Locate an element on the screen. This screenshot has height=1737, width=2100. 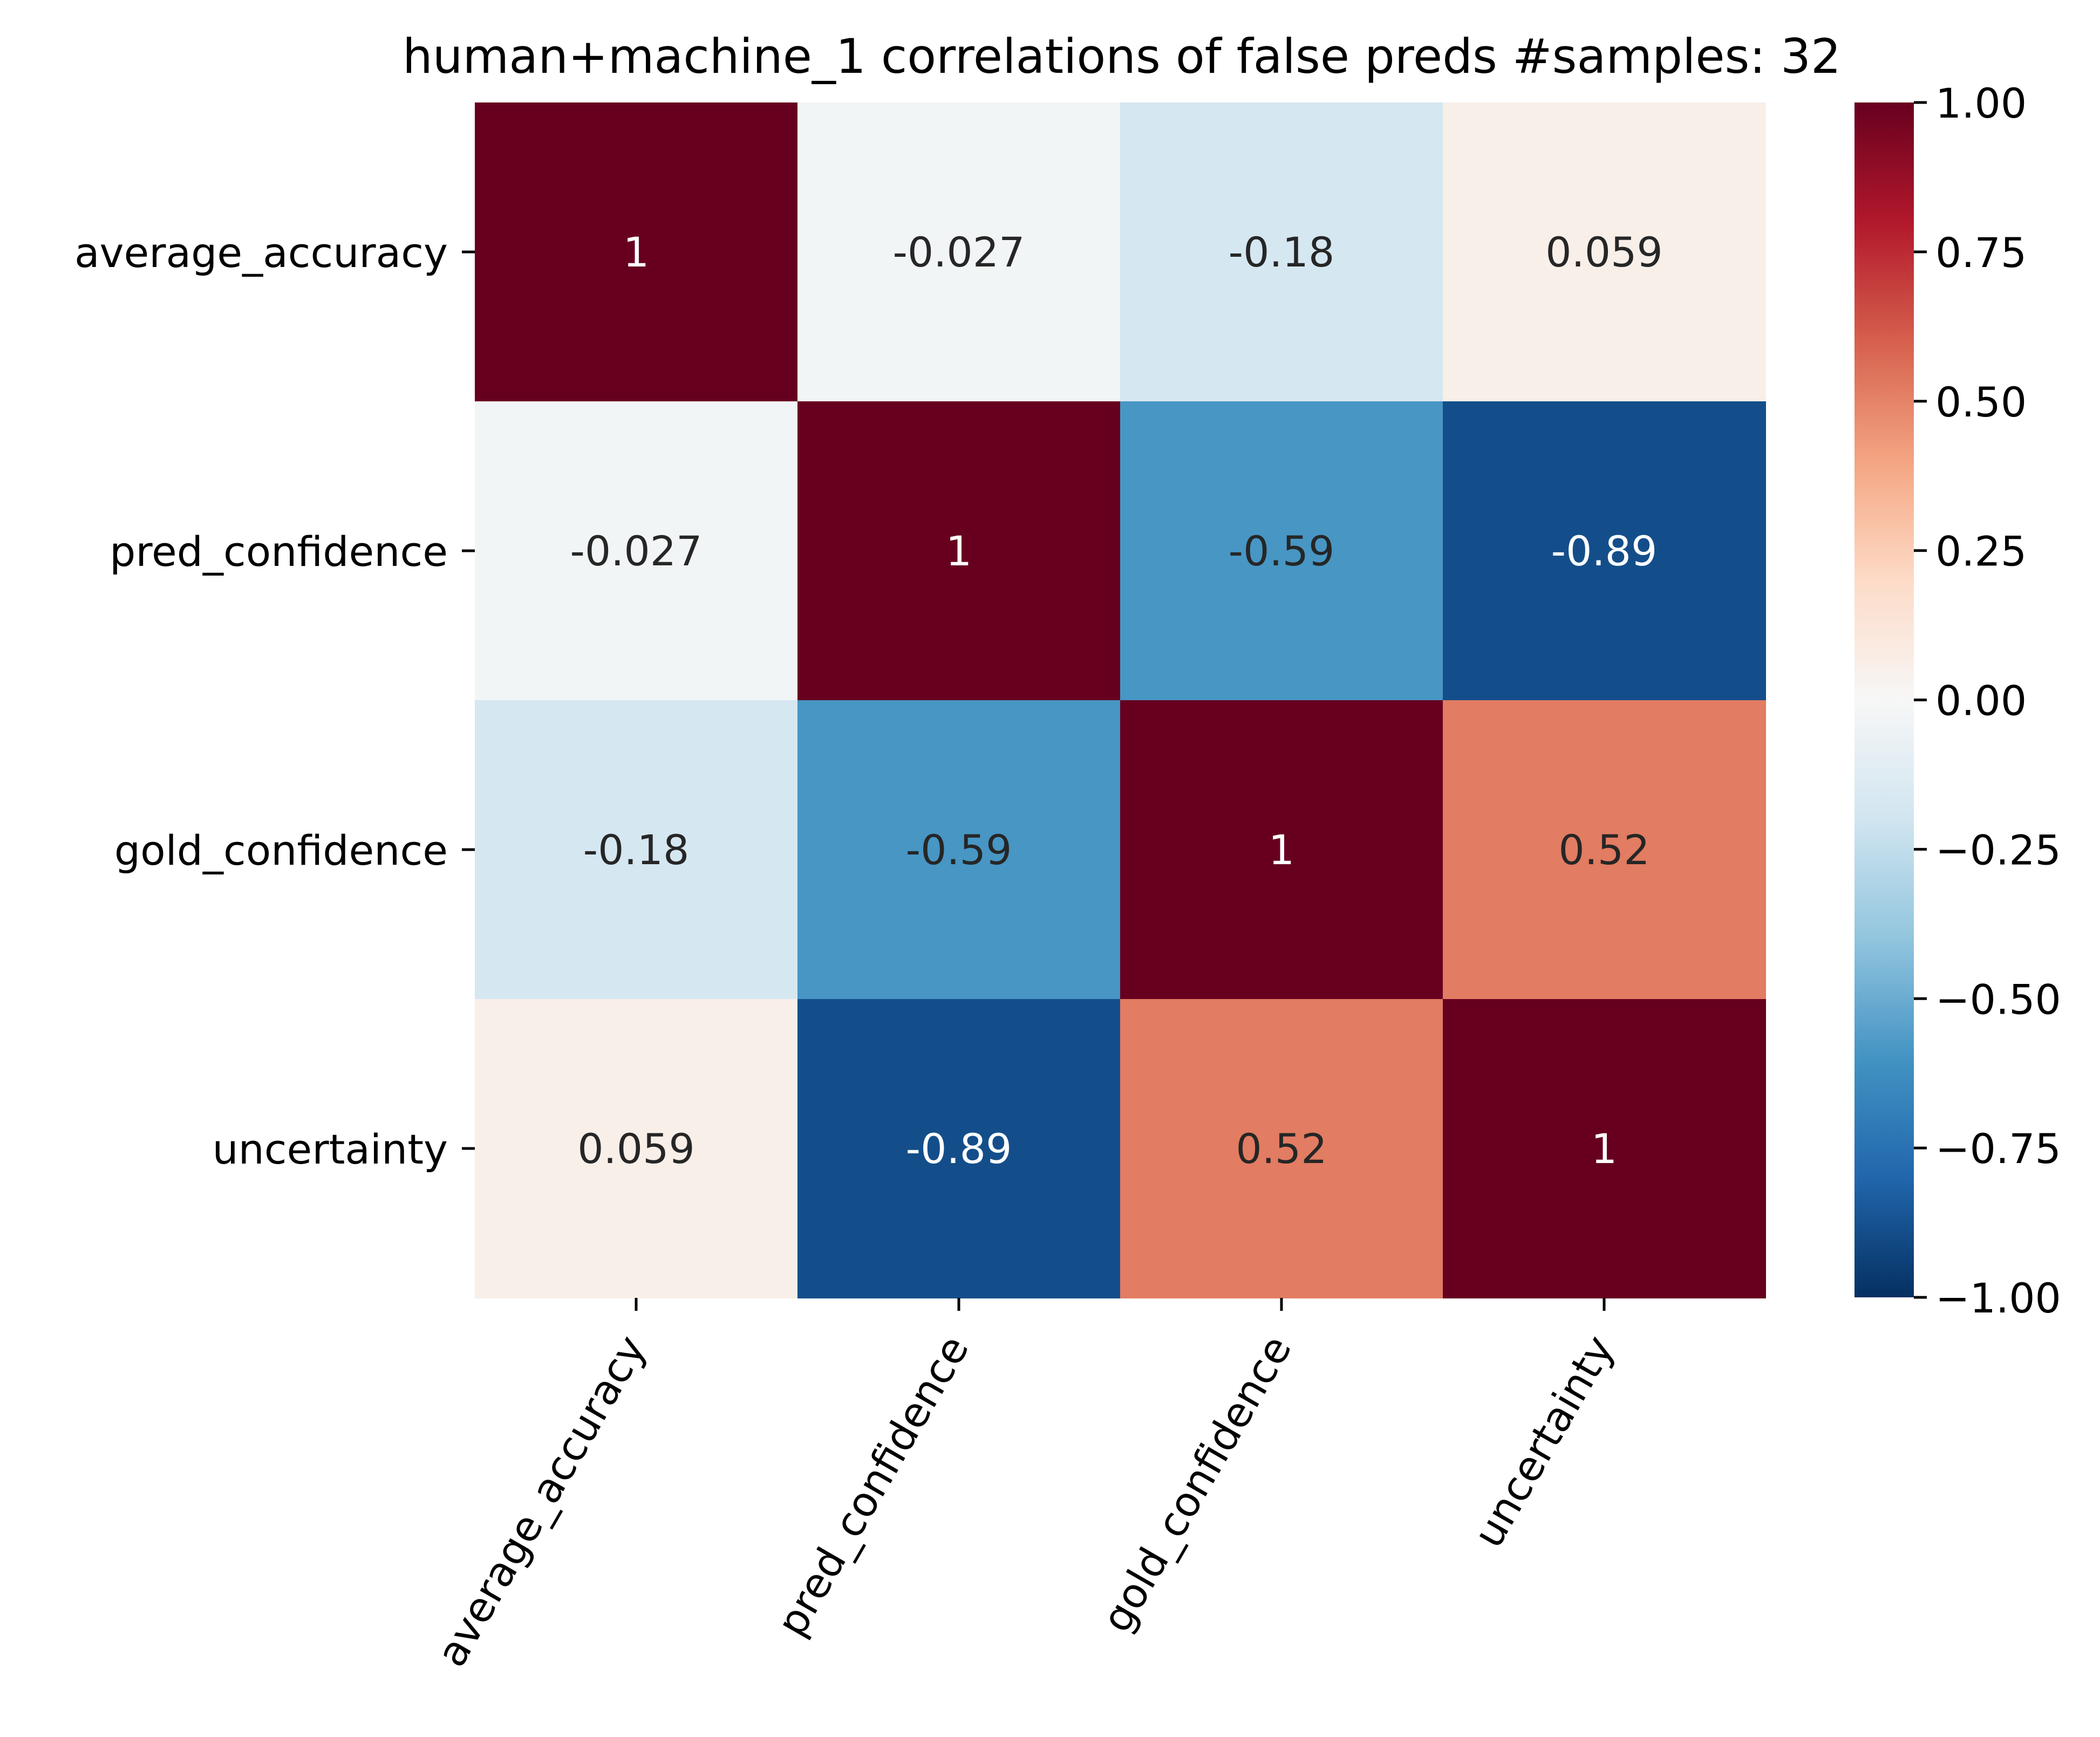
x-tick-label: uncertainty is located at coordinates (1543, 1442).